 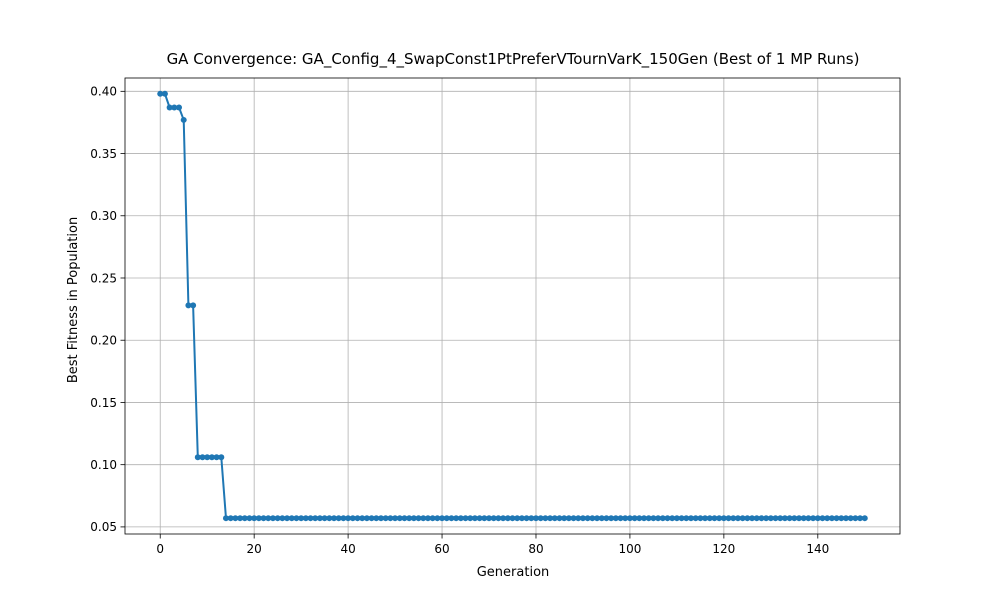 I want to click on x-tick-label: 120, so click(x=723, y=549).